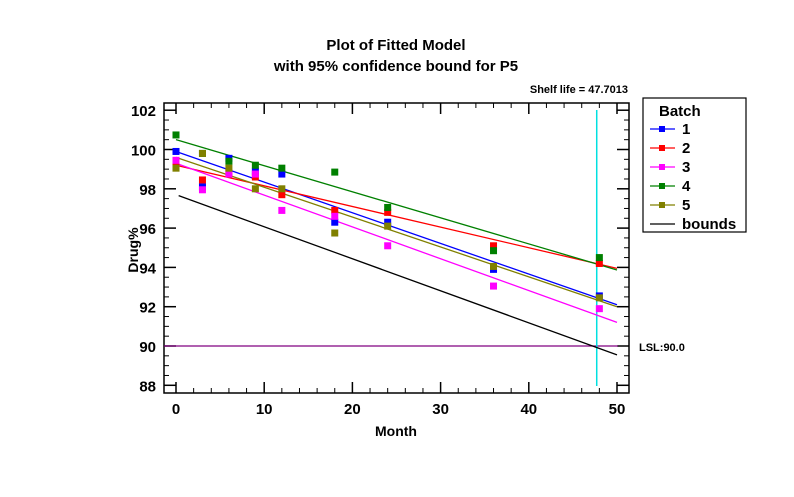 This screenshot has height=497, width=794. Describe the element at coordinates (352, 409) in the screenshot. I see `x-tick-label: 20` at that location.